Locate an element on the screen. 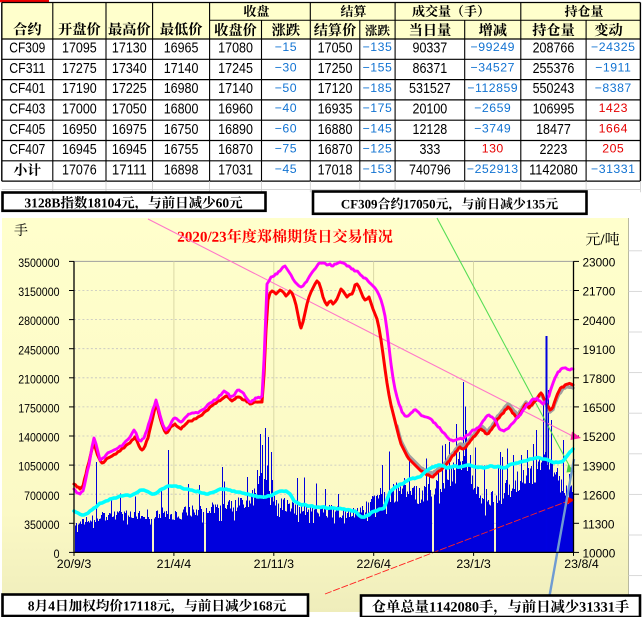 The width and height of the screenshot is (642, 617). svg-text: 1050000 is located at coordinates (39, 467).